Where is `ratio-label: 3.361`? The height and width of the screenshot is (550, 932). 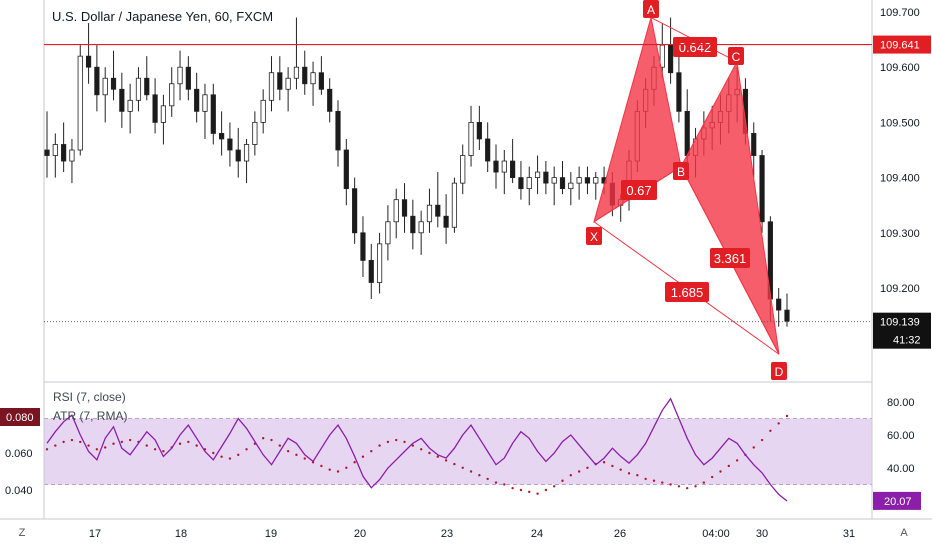 ratio-label: 3.361 is located at coordinates (730, 258).